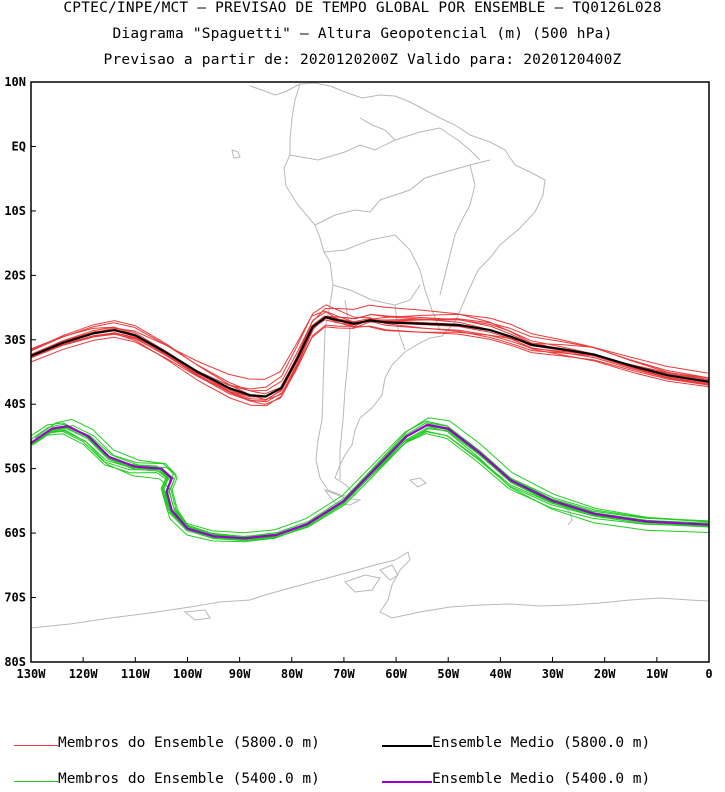 The height and width of the screenshot is (792, 725). I want to click on ensemble-mean-5800-line, so click(370, 357).